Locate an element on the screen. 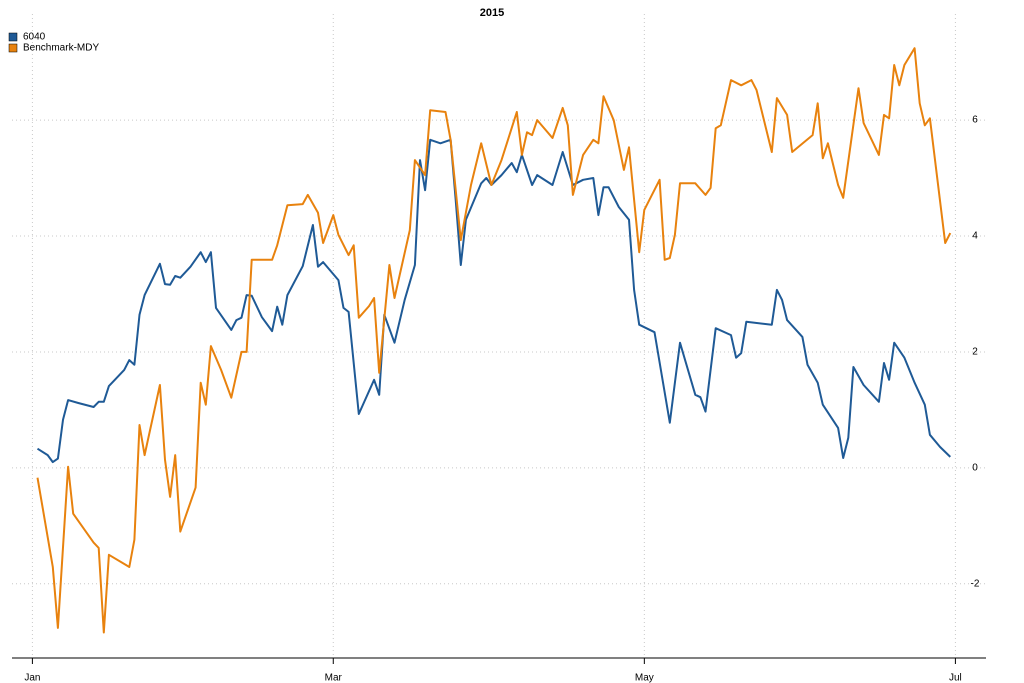  x-tick-label: Jul is located at coordinates (955, 678).